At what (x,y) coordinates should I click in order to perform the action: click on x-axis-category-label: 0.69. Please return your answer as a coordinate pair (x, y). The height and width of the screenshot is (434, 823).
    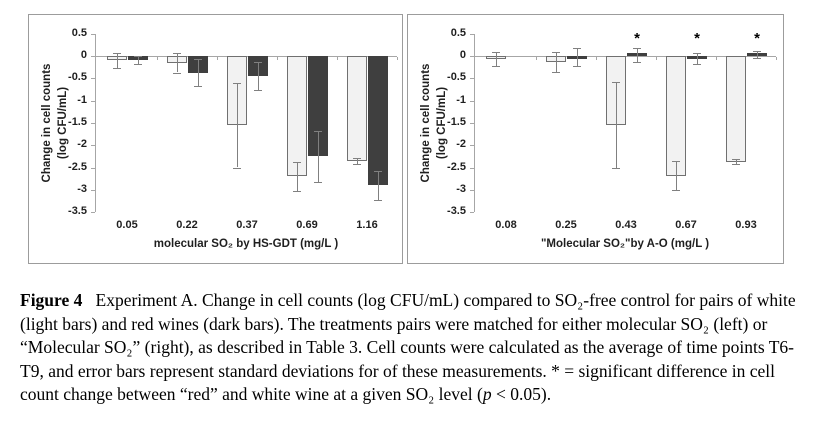
    Looking at the image, I should click on (307, 225).